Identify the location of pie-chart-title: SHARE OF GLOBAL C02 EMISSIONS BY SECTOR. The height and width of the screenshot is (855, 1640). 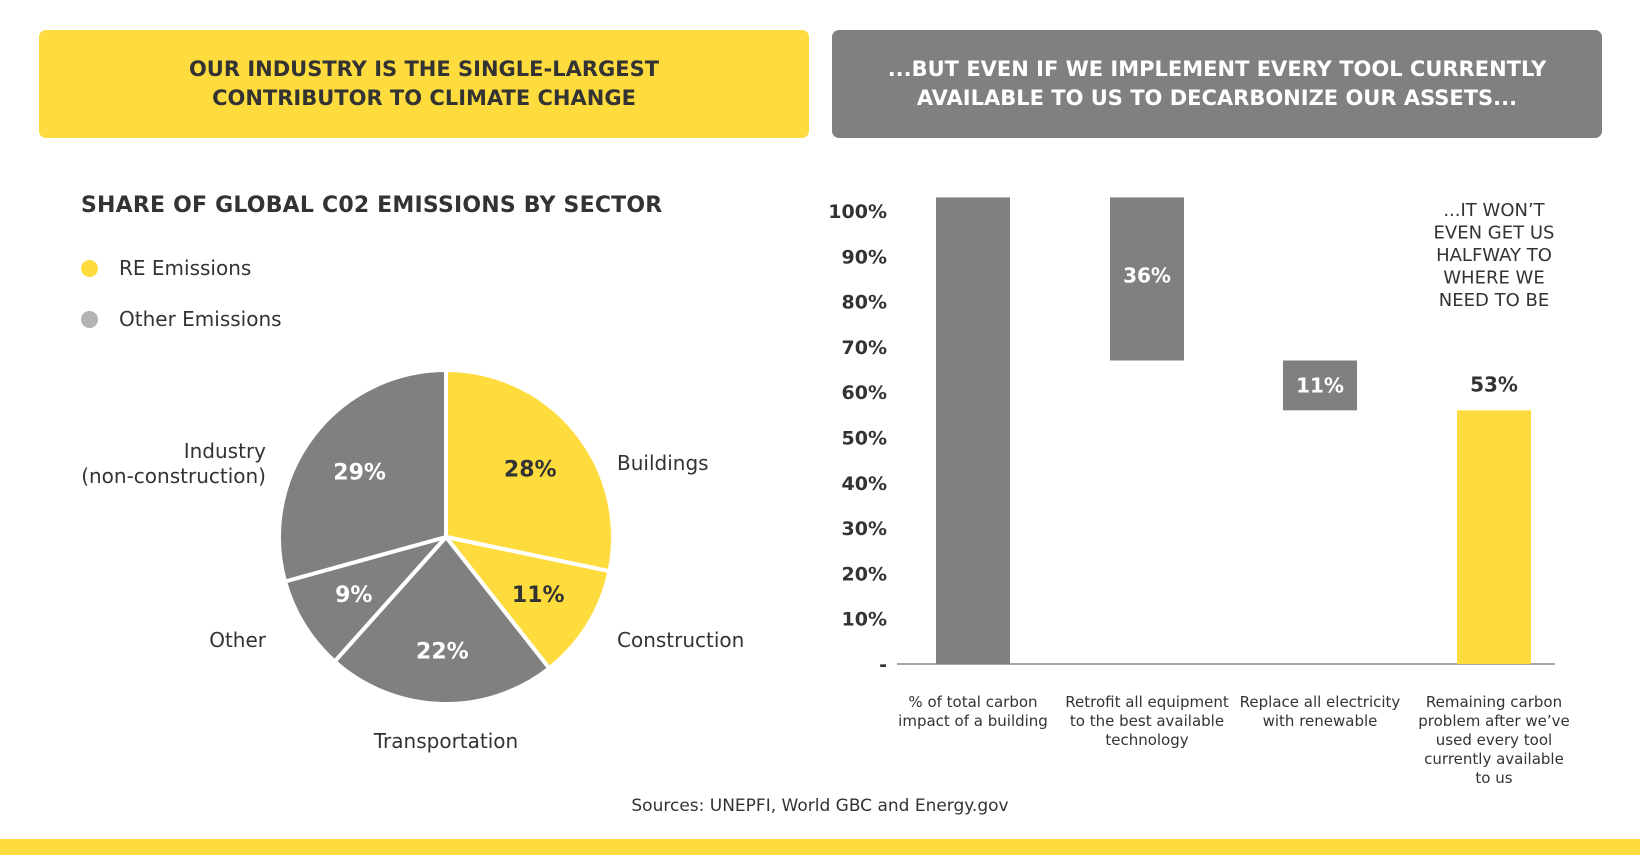
(372, 205).